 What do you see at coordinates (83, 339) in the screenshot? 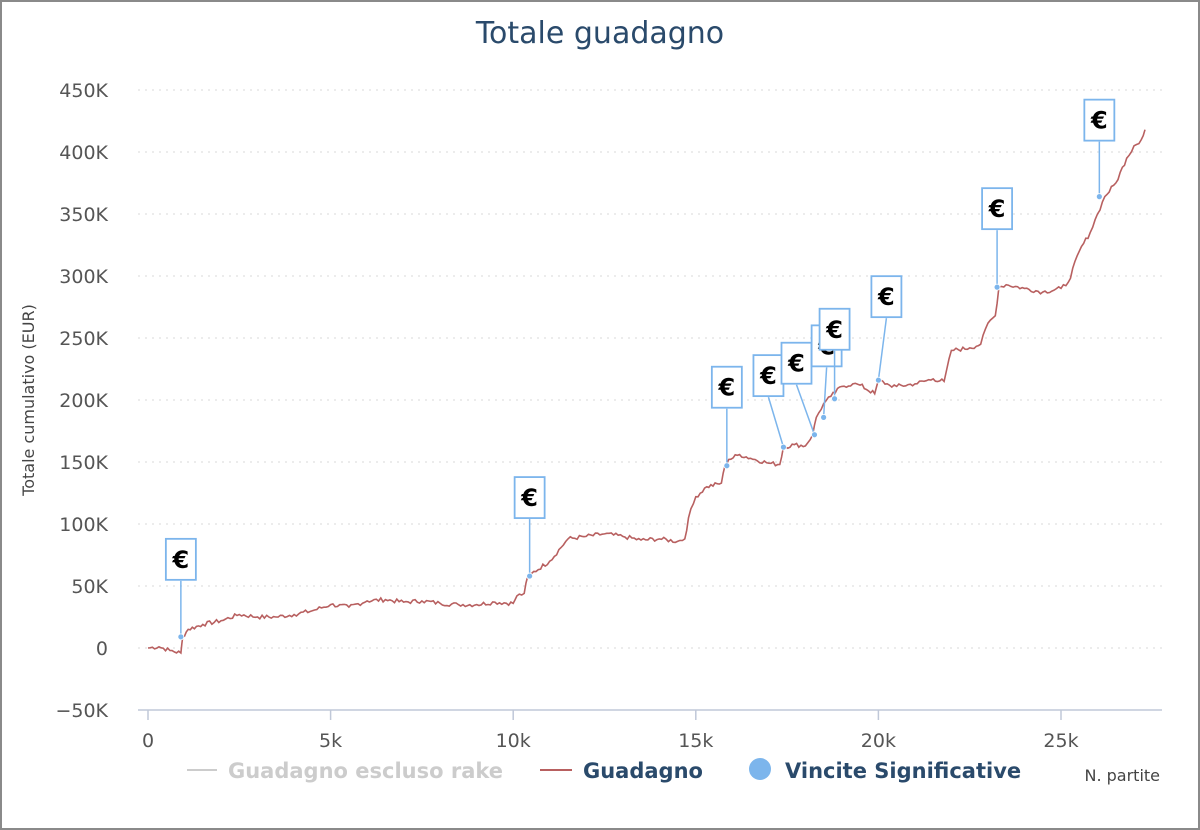
I see `y-tick-label: 250K` at bounding box center [83, 339].